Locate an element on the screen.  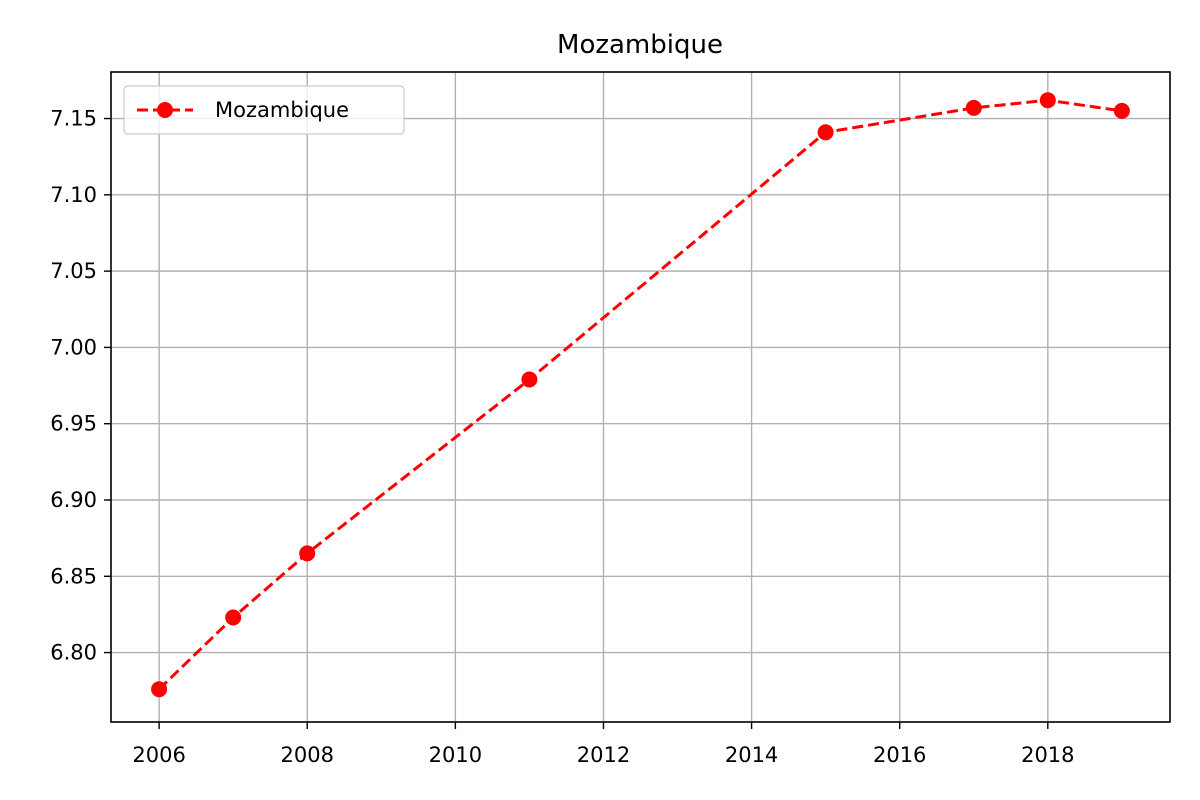
x-tick-label: 2012 is located at coordinates (603, 755).